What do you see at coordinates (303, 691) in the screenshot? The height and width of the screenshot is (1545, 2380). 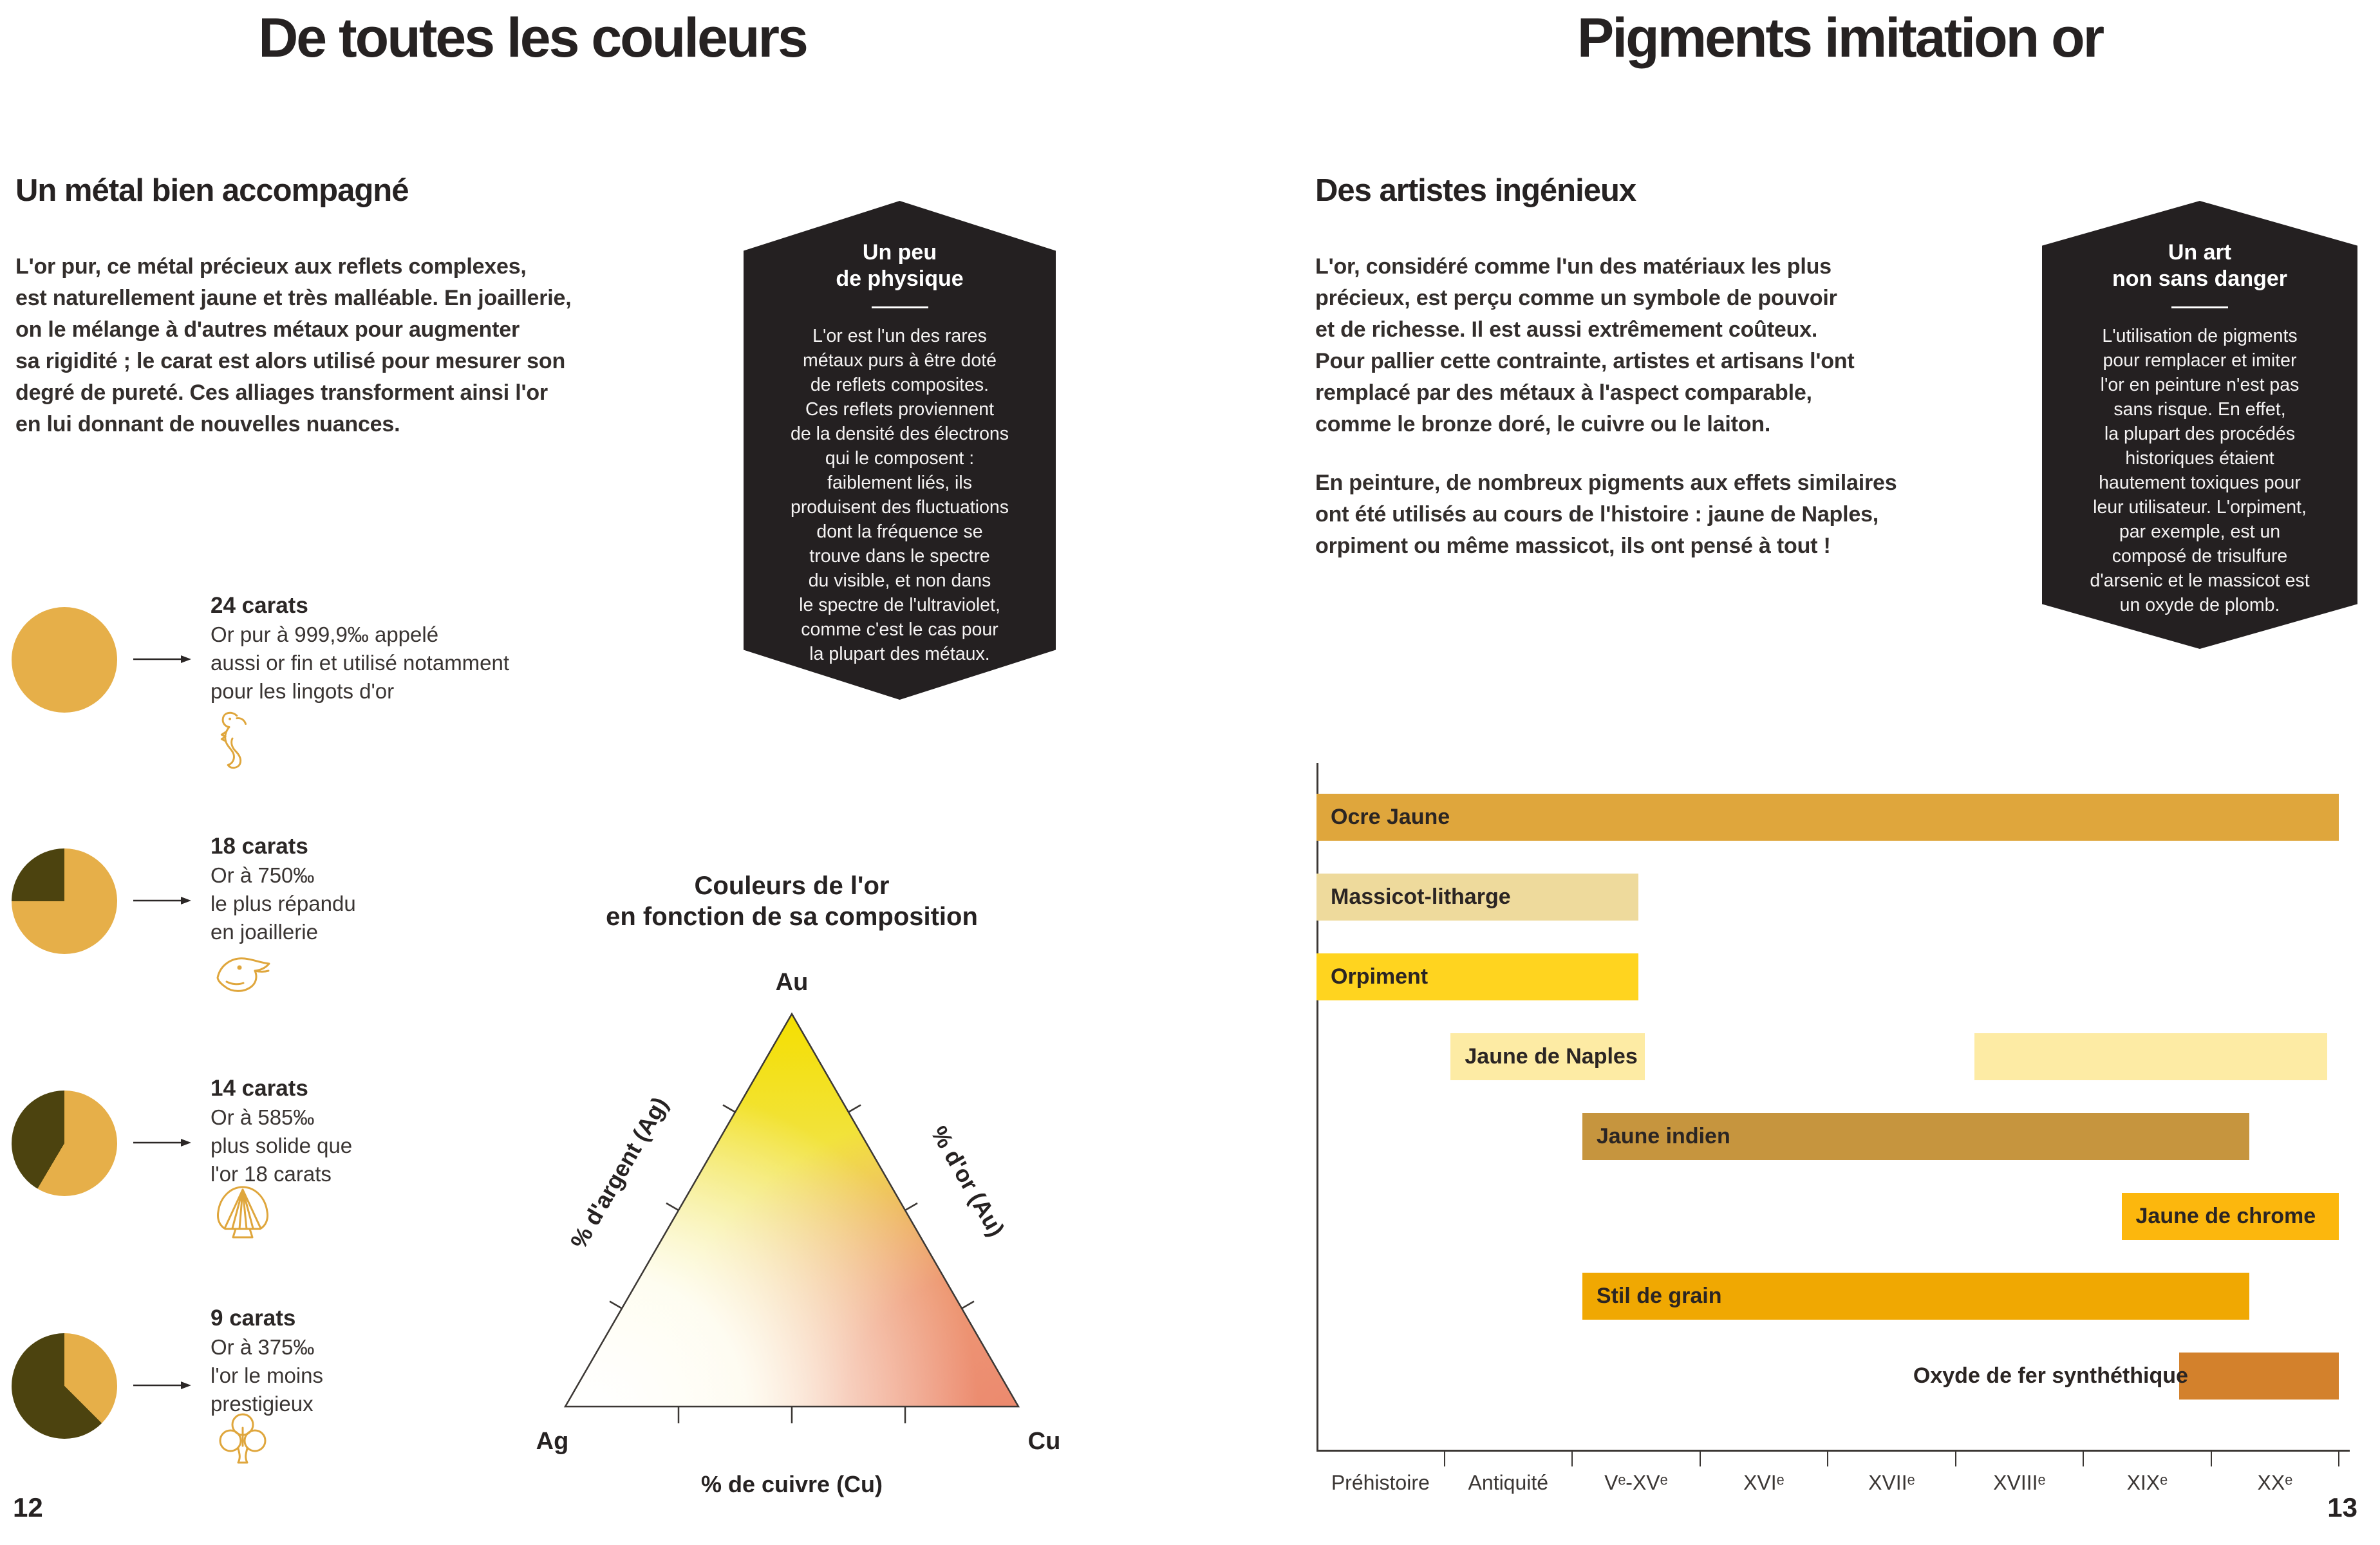 I see `text-line: pour les lingots d'or` at bounding box center [303, 691].